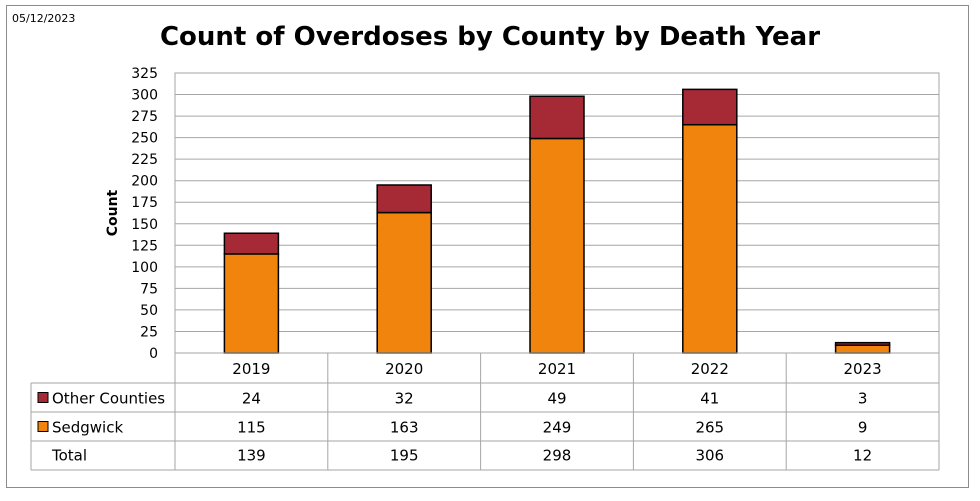 Image resolution: width=980 pixels, height=501 pixels. What do you see at coordinates (863, 399) in the screenshot?
I see `table-cell-value: 3` at bounding box center [863, 399].